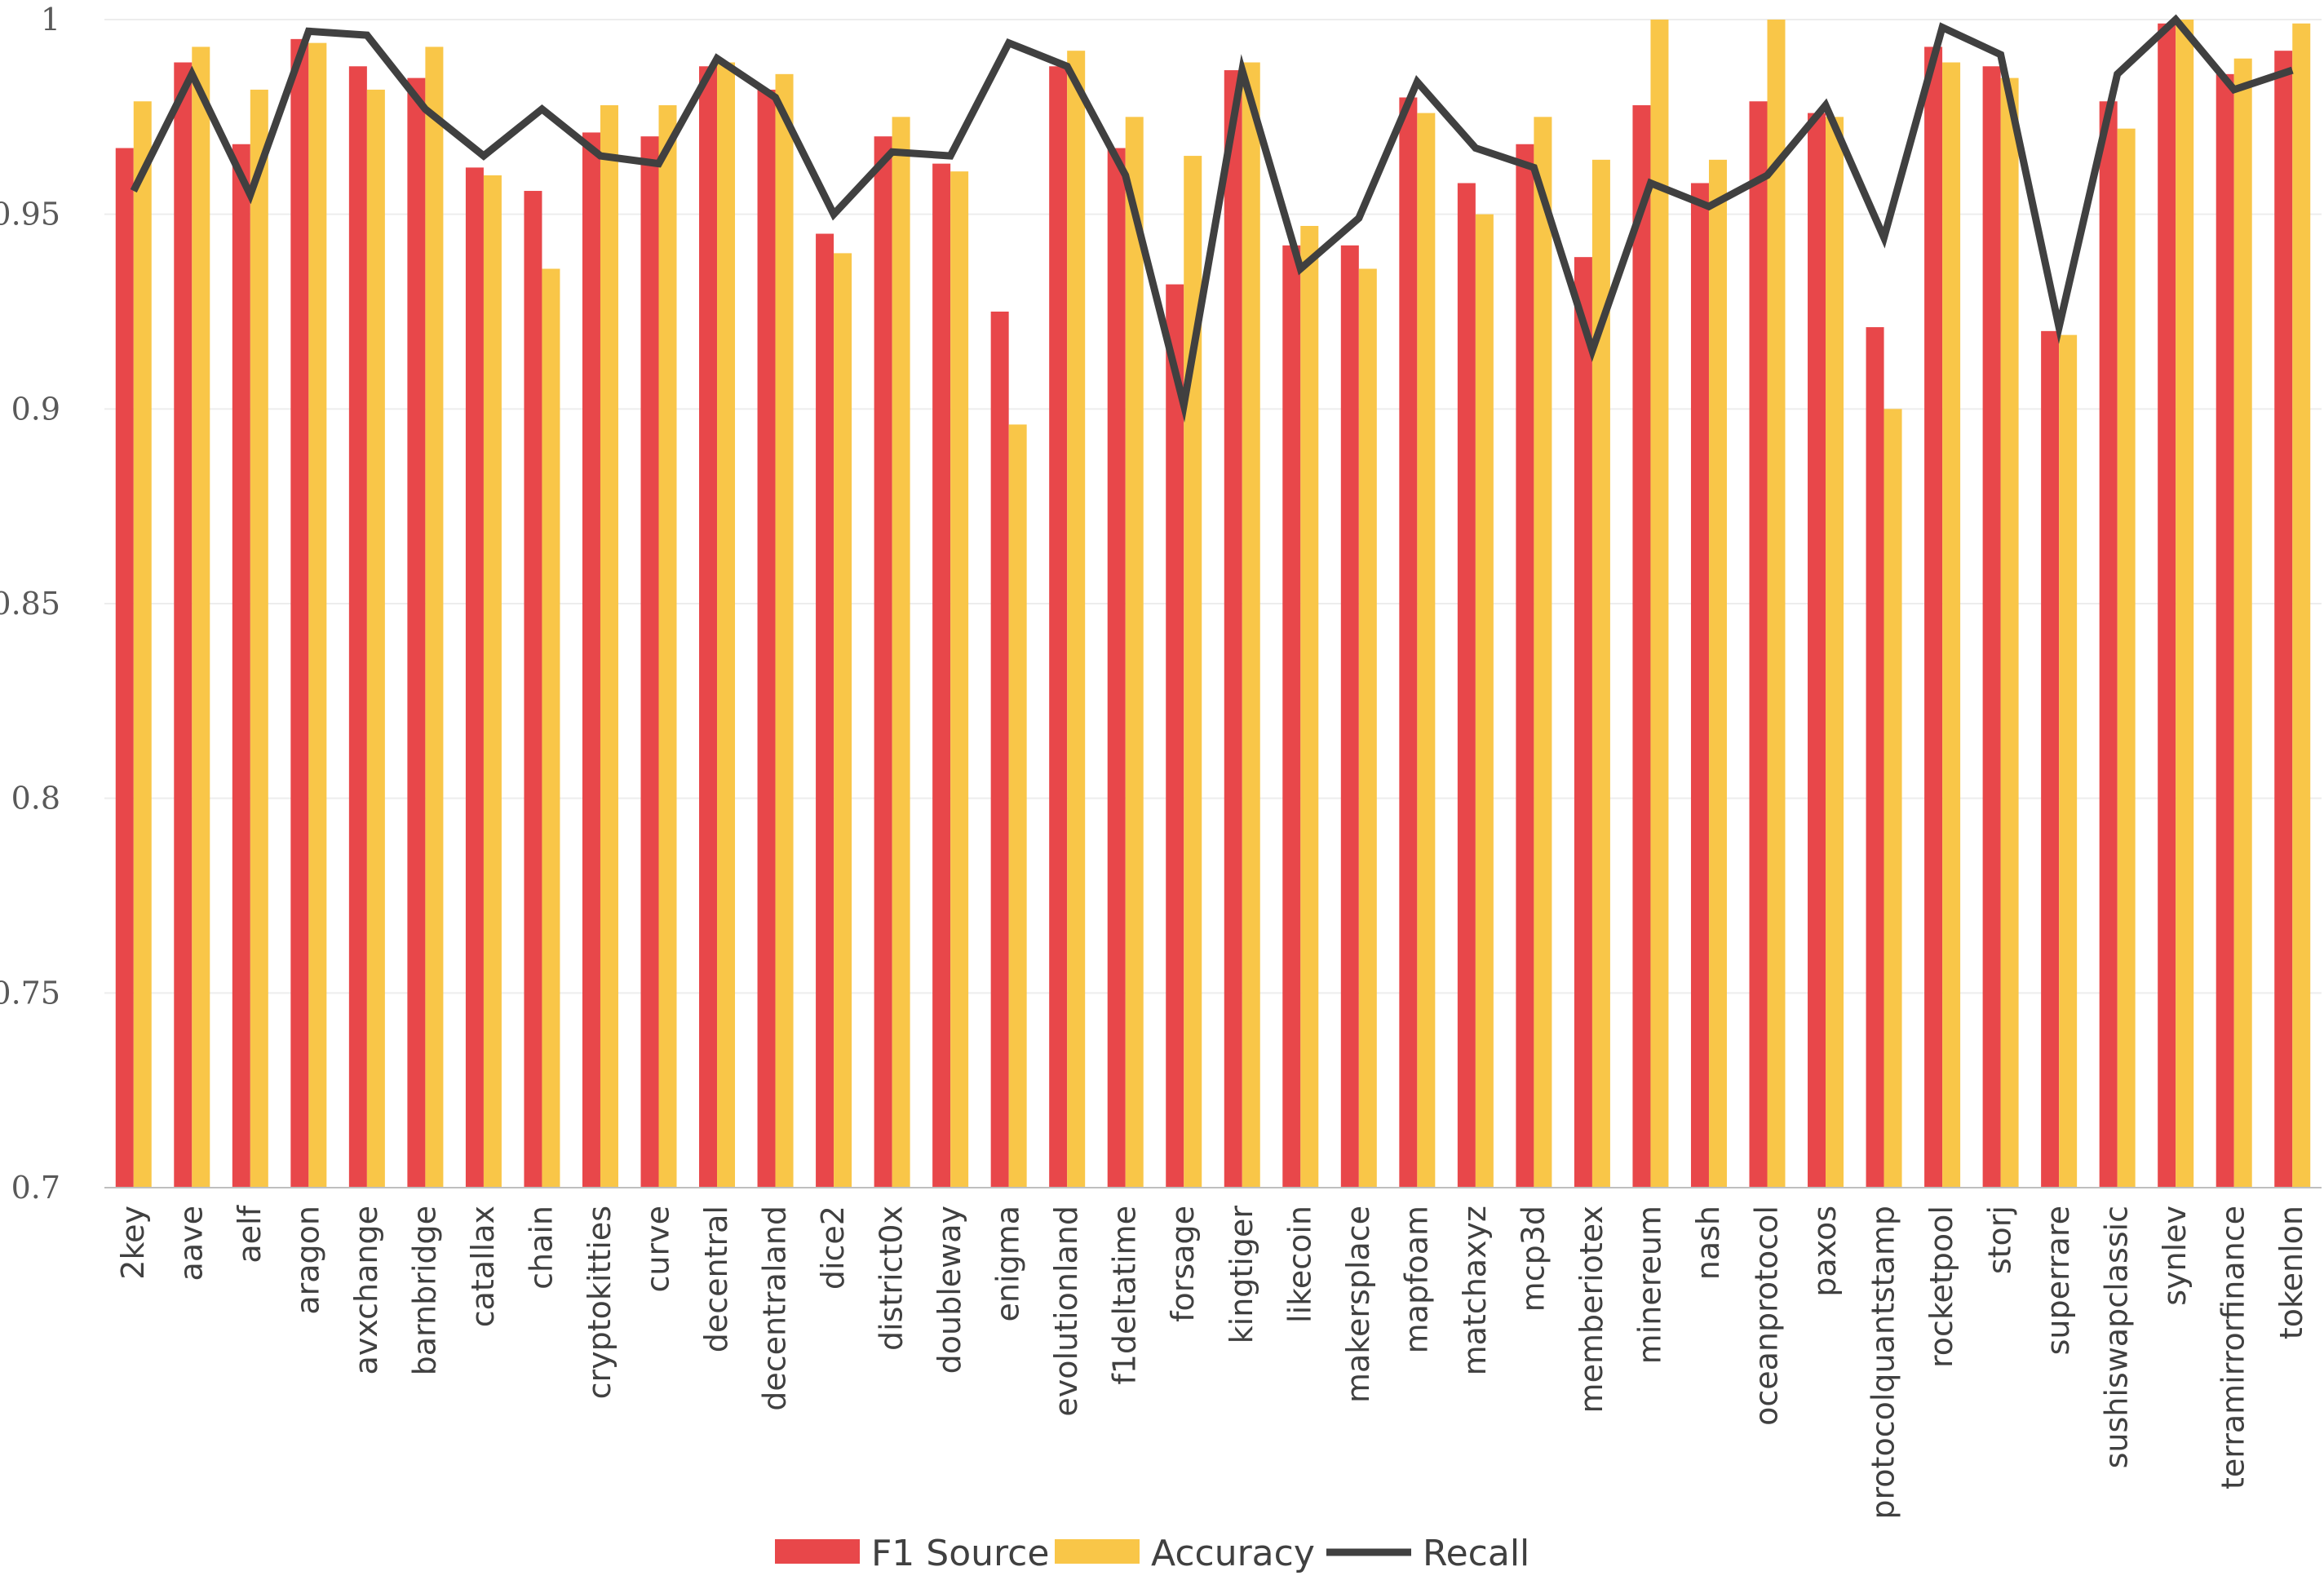 The image size is (2324, 1580). Describe the element at coordinates (2050, 759) in the screenshot. I see `bar-f1-source-superrare` at that location.